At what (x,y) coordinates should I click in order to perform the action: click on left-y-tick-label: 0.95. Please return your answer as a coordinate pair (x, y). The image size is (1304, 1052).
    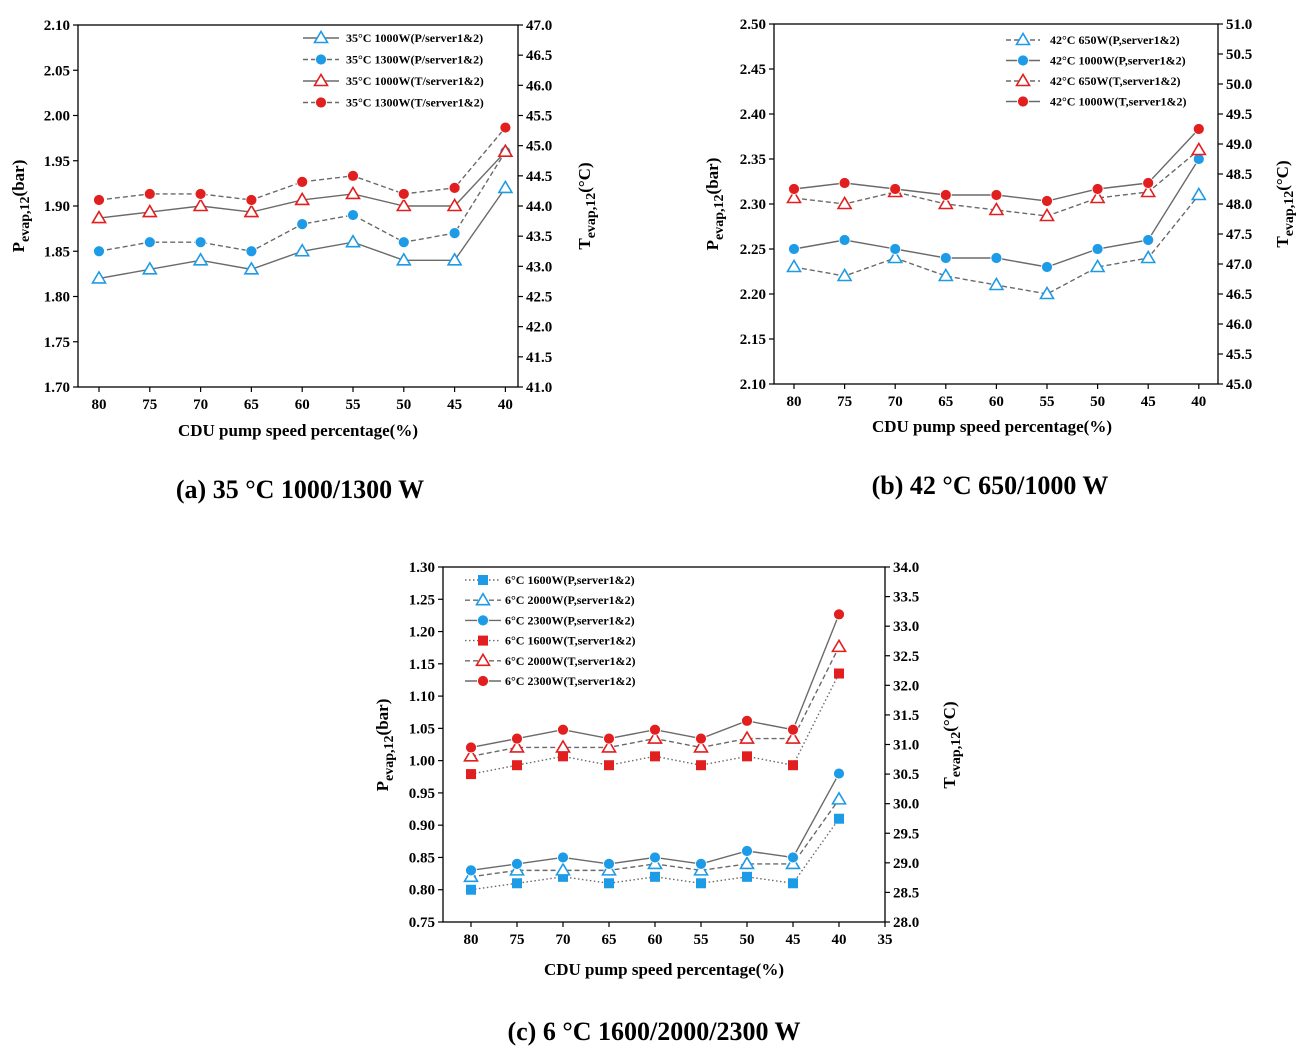
    Looking at the image, I should click on (422, 794).